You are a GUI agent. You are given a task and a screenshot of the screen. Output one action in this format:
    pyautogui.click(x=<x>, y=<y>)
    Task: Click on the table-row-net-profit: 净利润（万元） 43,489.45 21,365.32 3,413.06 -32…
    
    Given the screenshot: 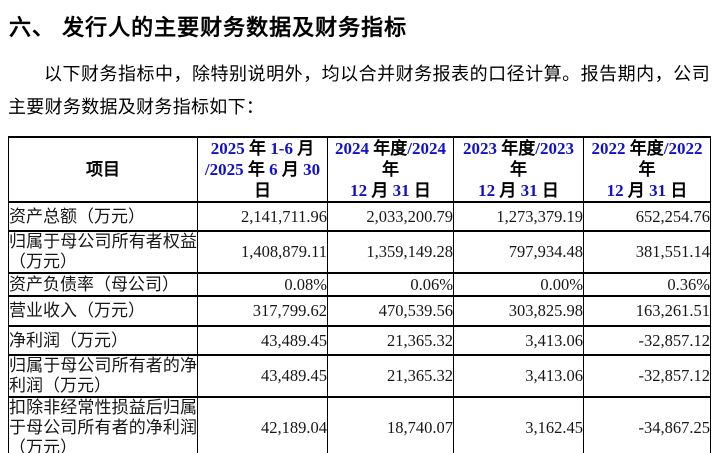 What is the action you would take?
    pyautogui.click(x=359, y=340)
    